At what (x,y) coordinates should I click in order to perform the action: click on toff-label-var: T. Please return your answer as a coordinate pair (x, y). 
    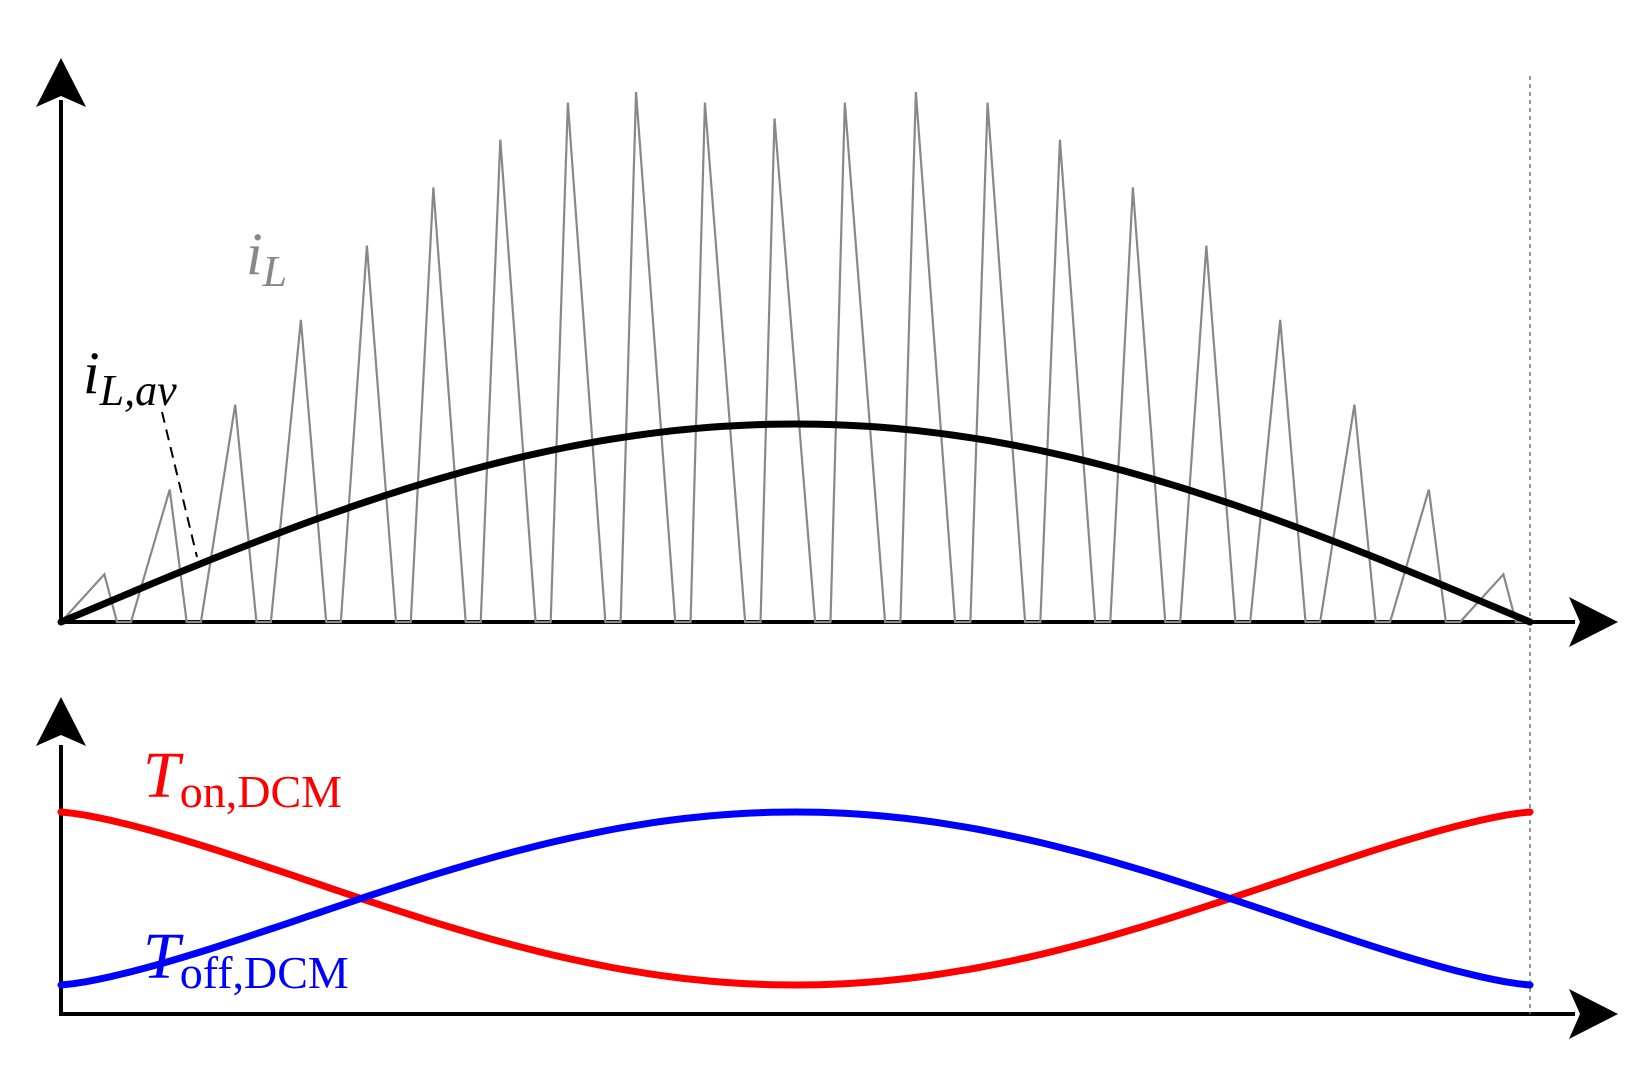
    Looking at the image, I should click on (163, 956).